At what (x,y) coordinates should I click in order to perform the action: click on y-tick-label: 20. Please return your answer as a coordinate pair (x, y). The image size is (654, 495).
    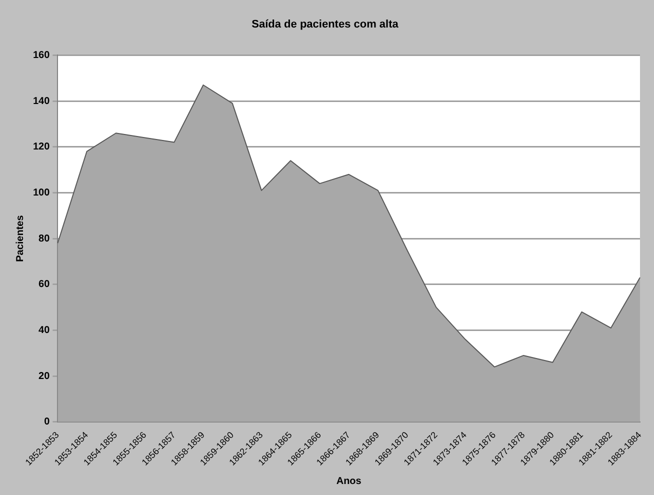
    Looking at the image, I should click on (44, 376).